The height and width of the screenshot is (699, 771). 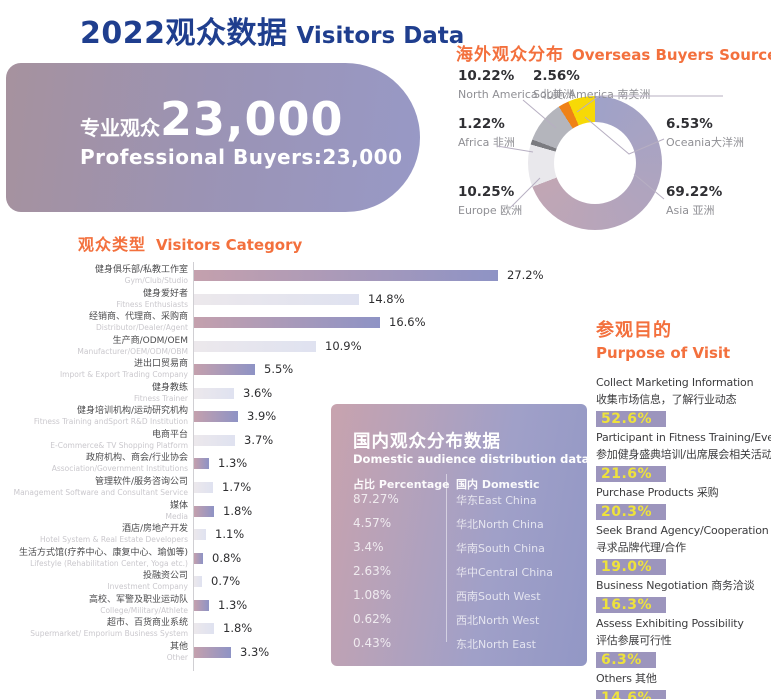 What do you see at coordinates (258, 392) in the screenshot?
I see `bar-value-label: 3.6%` at bounding box center [258, 392].